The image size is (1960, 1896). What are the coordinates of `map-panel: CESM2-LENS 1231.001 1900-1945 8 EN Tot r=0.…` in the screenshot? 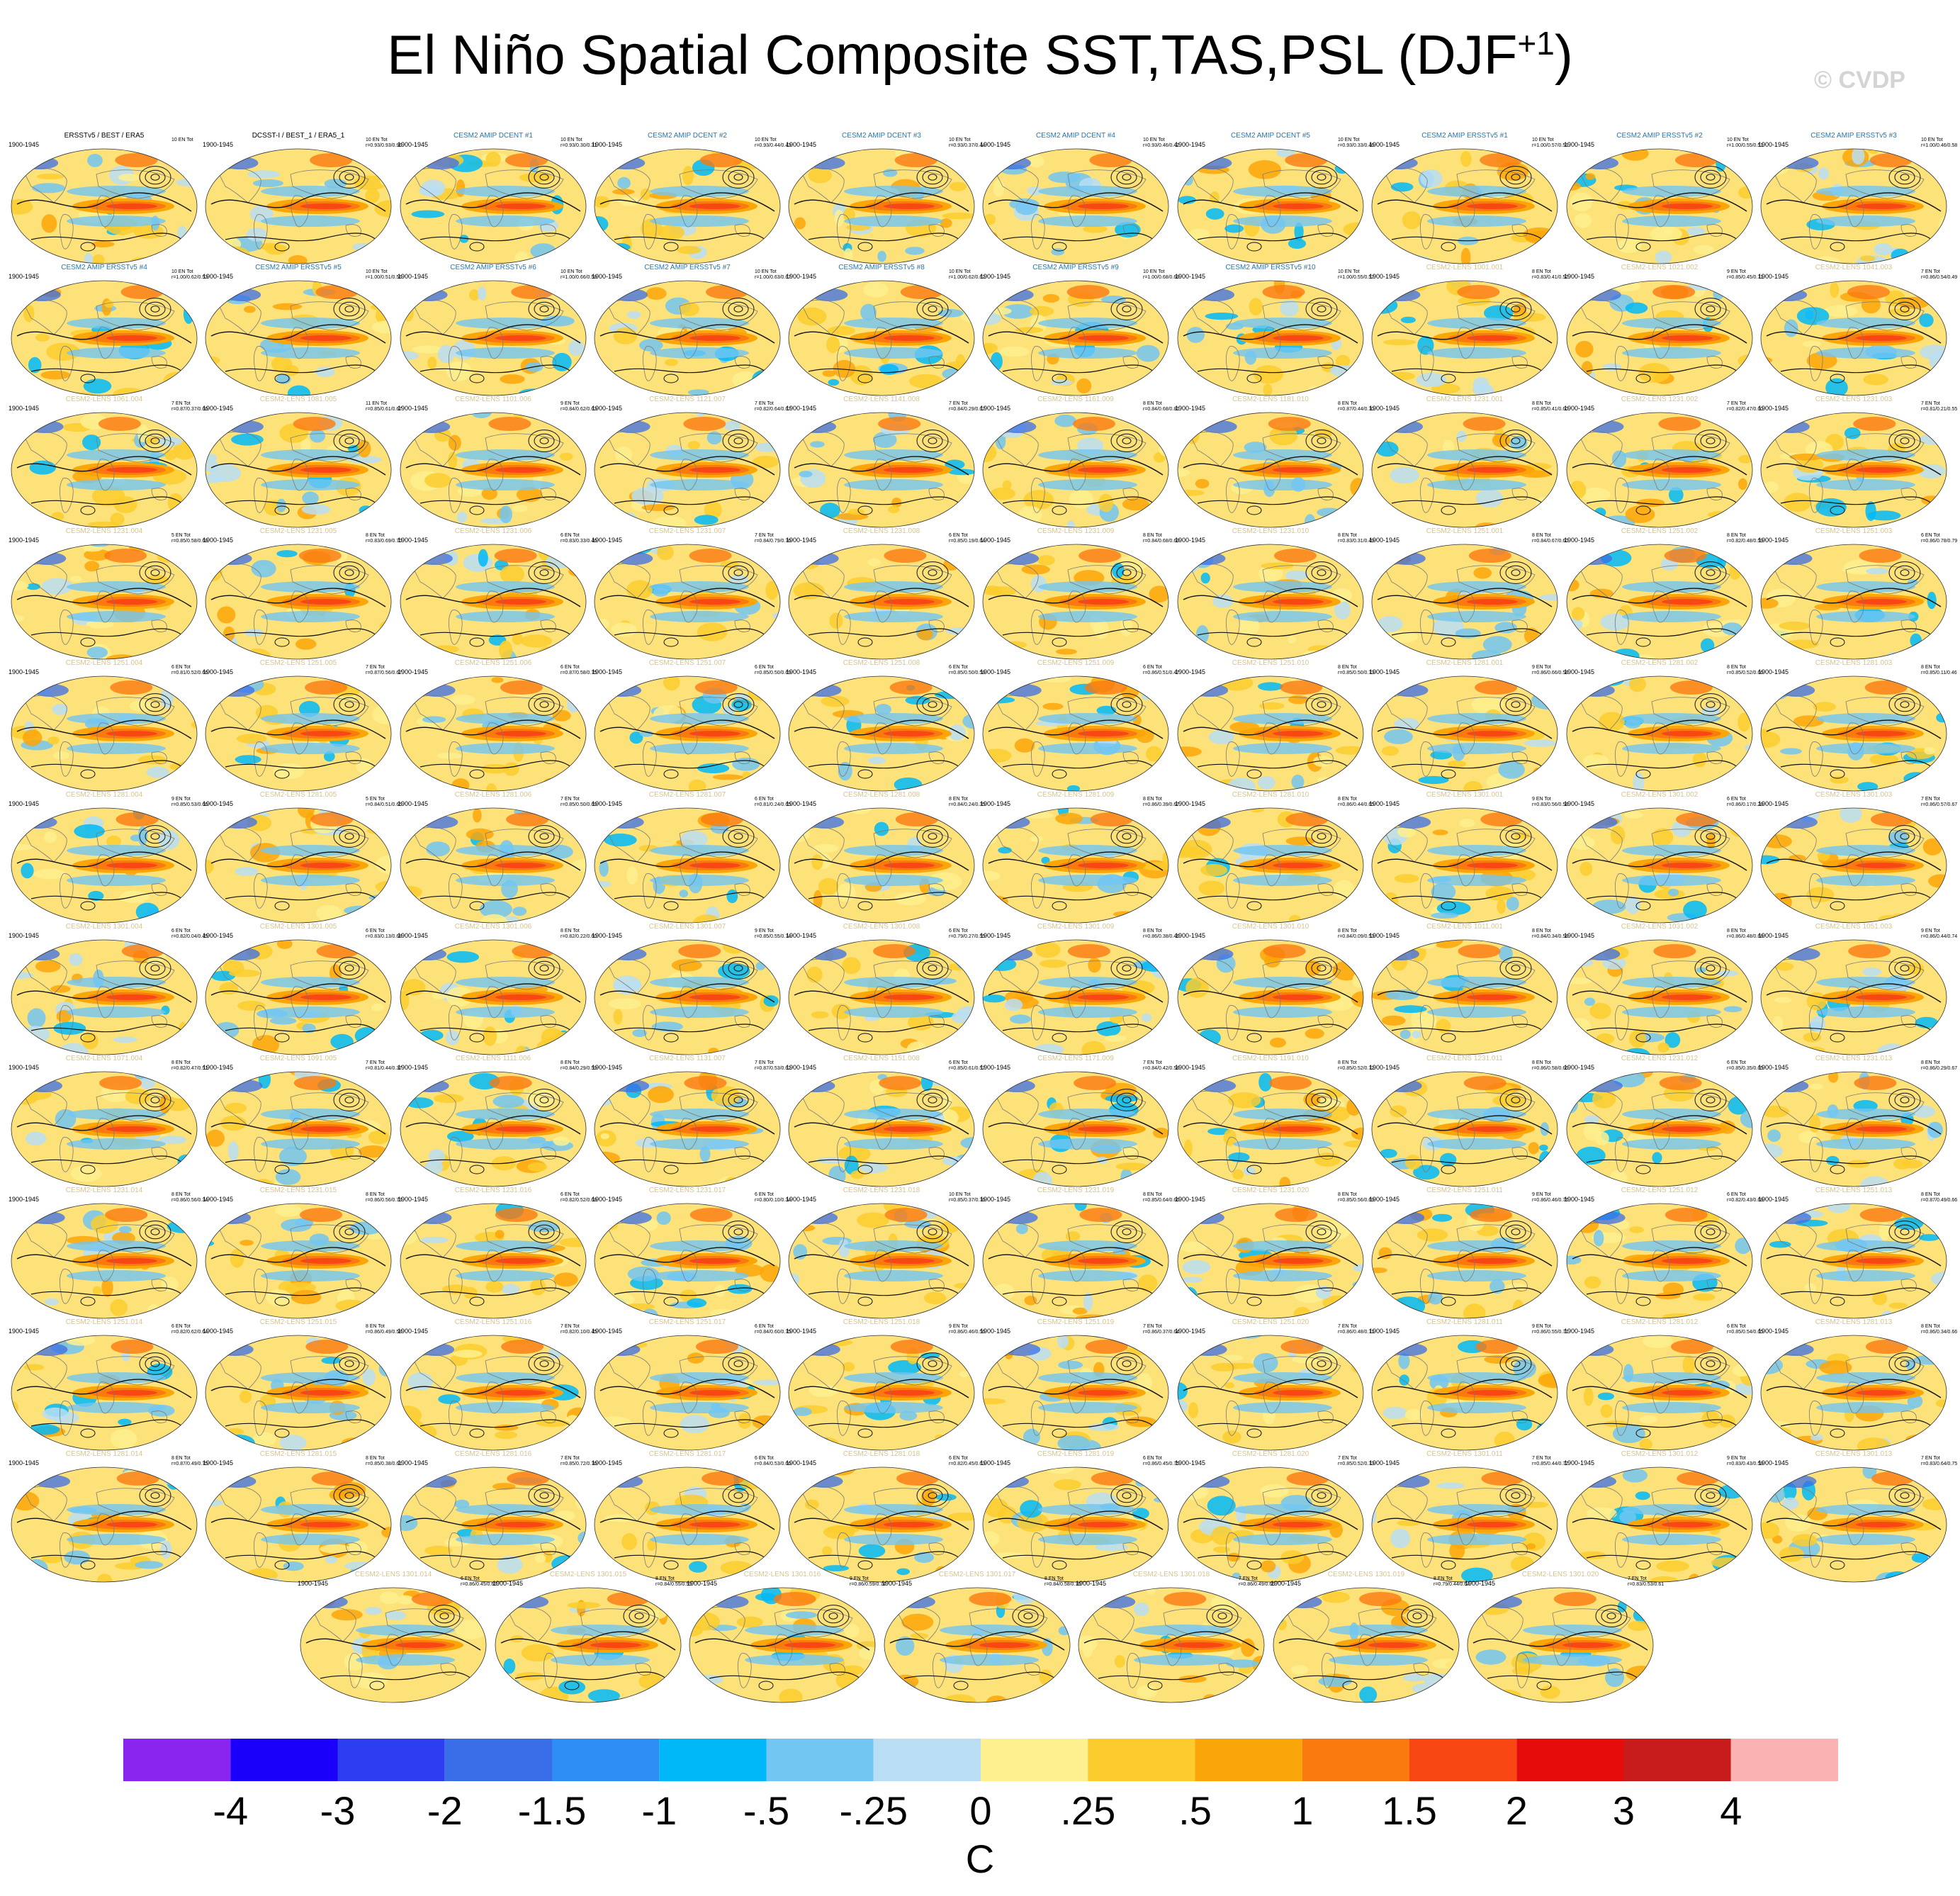 It's located at (1468, 463).